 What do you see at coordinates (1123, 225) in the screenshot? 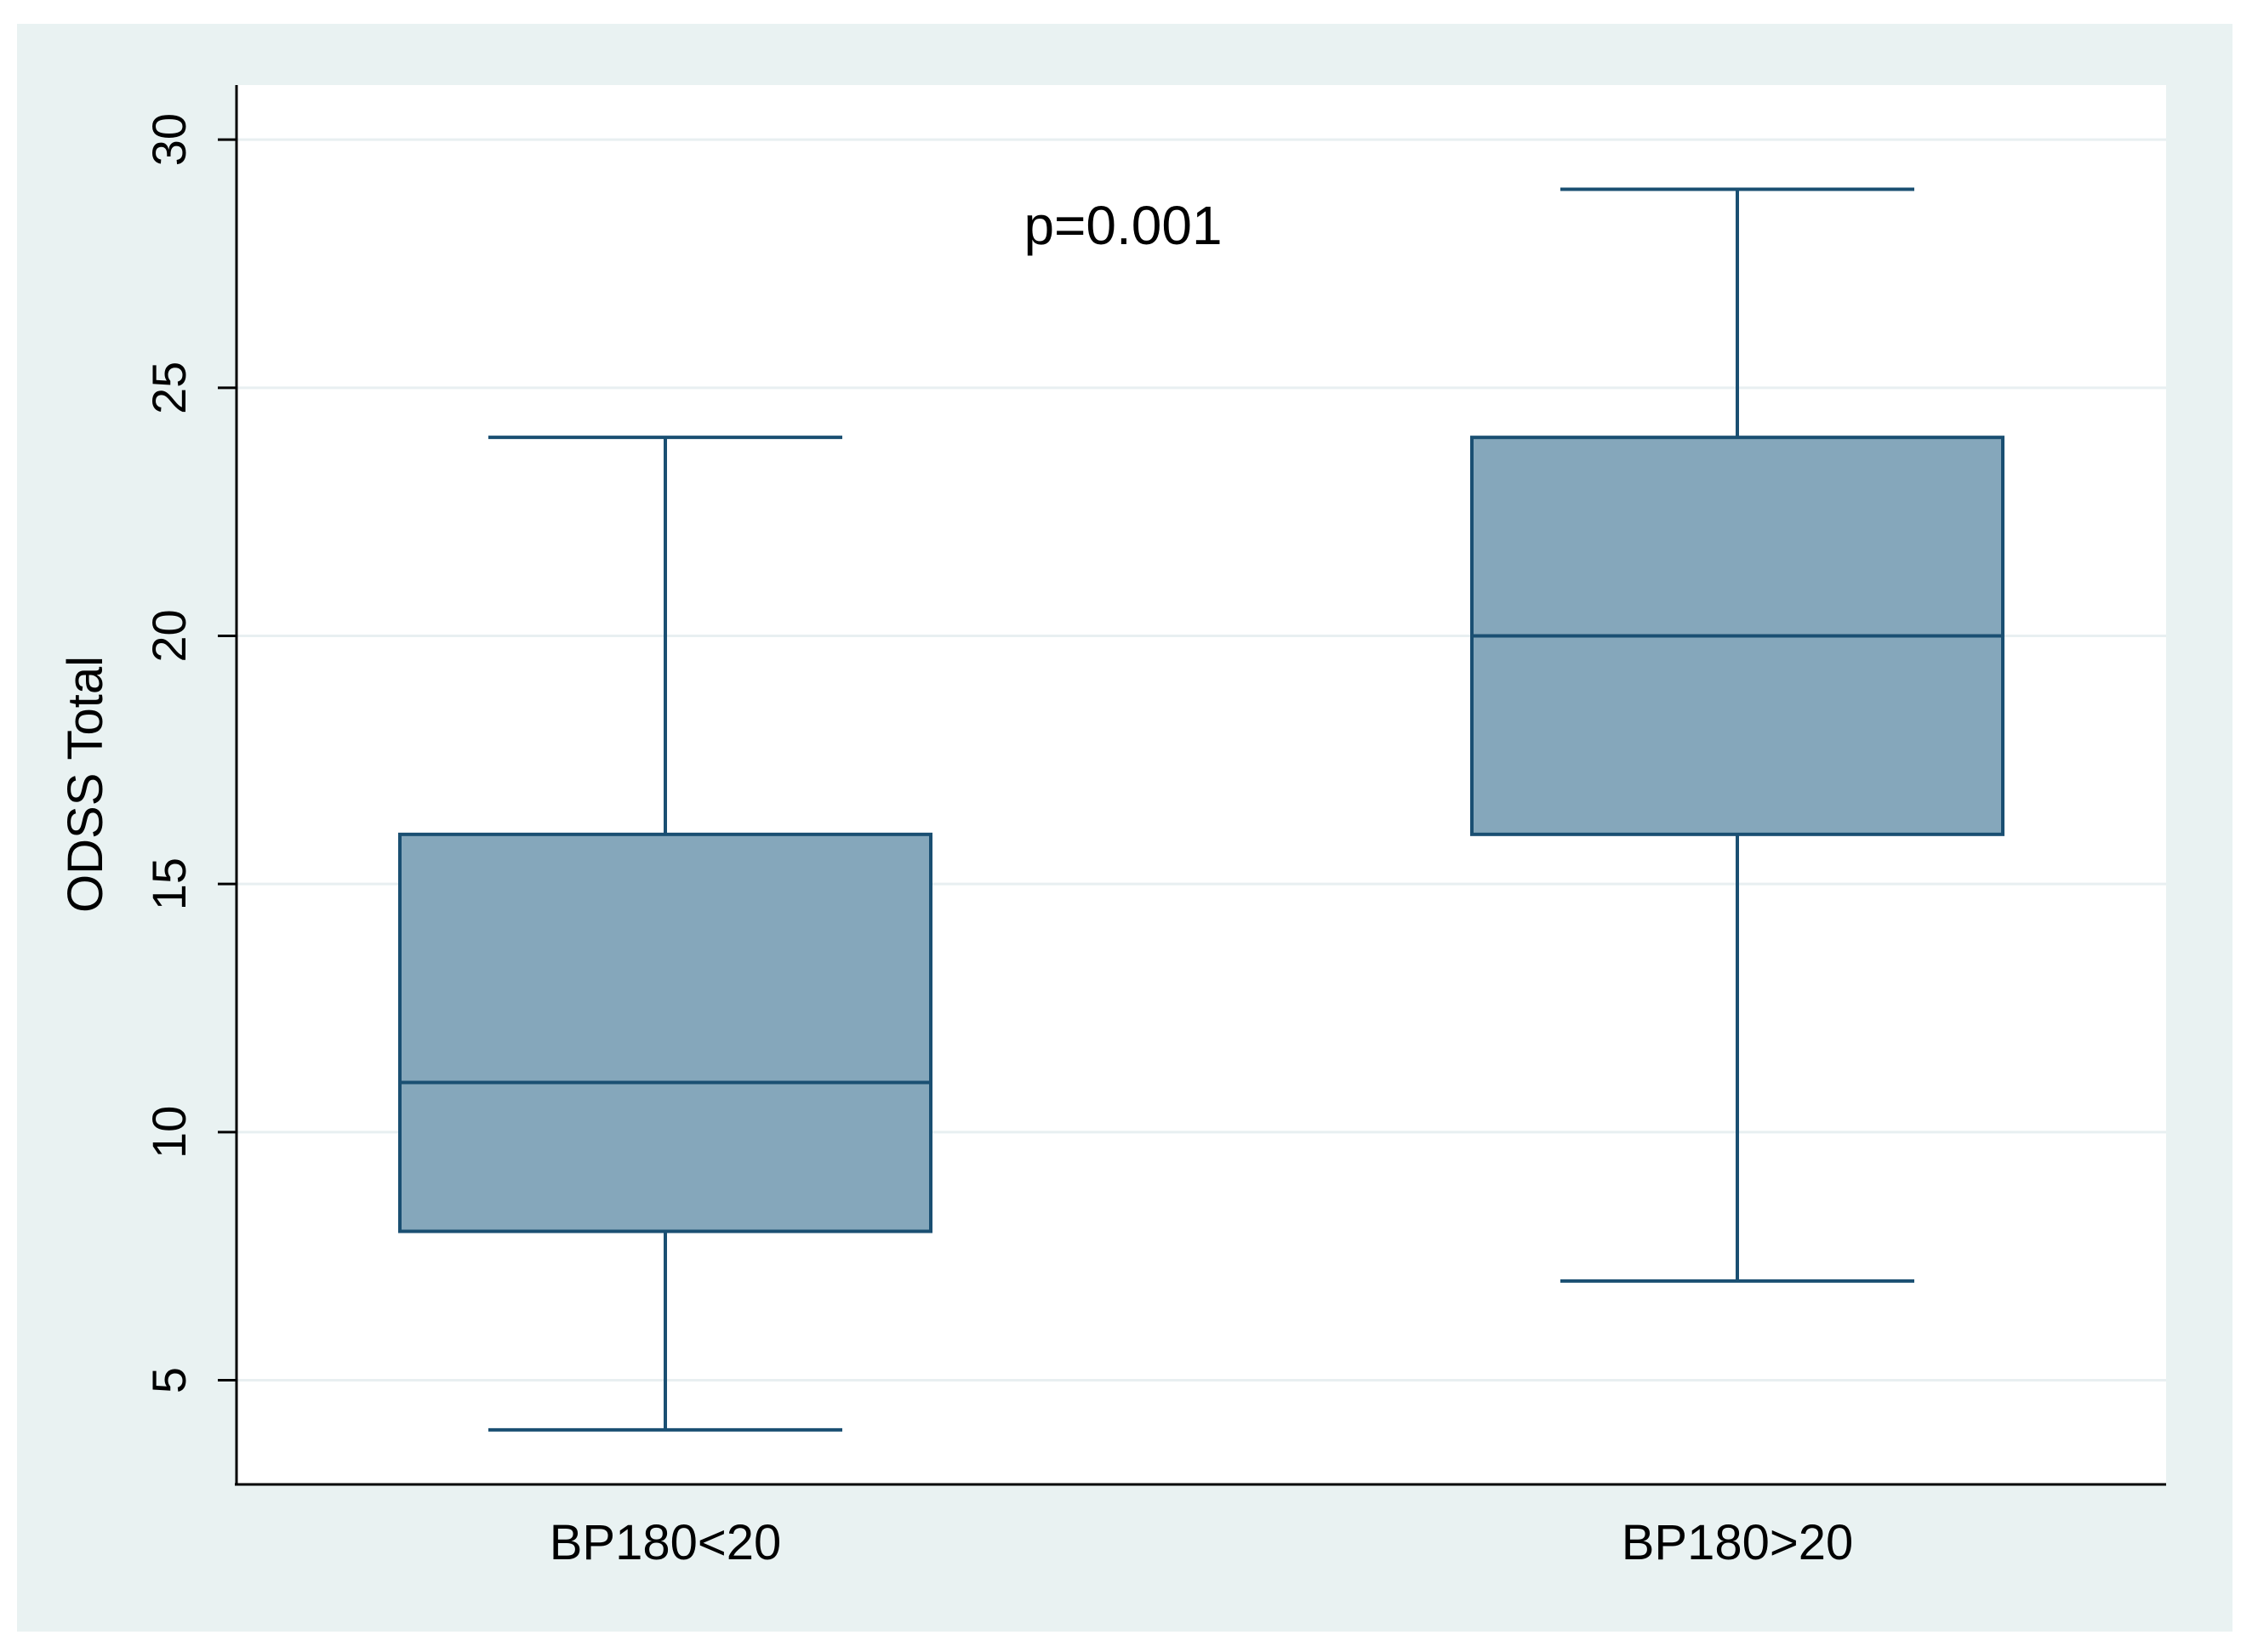
I see `p-value-annotation: p=0.001` at bounding box center [1123, 225].